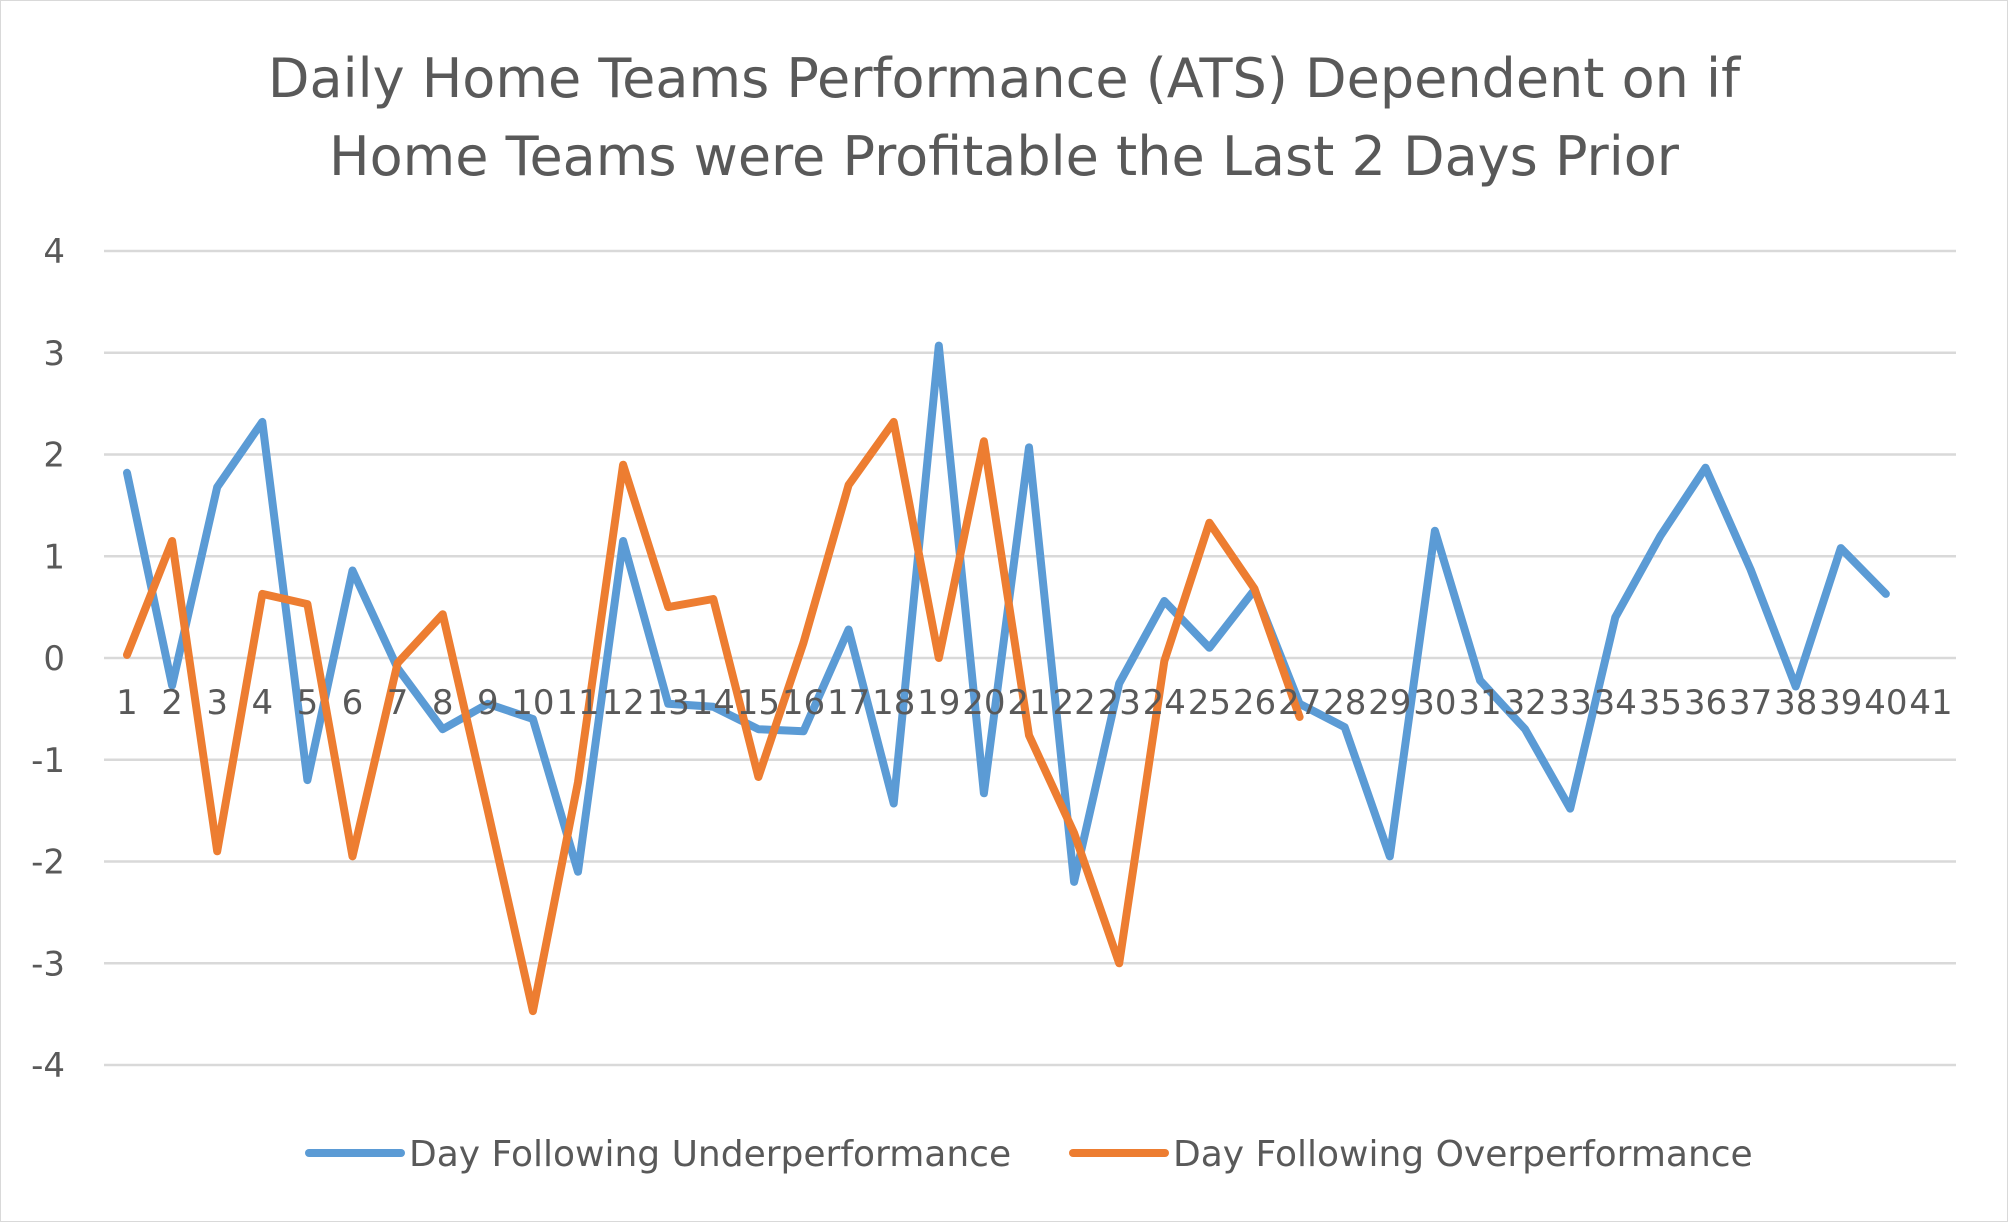  What do you see at coordinates (1344, 703) in the screenshot?
I see `x-tick-label: 28` at bounding box center [1344, 703].